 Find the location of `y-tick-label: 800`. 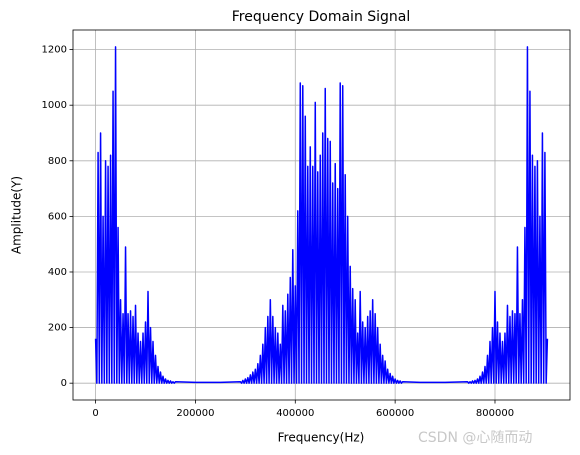

y-tick-label: 800 is located at coordinates (57, 161).